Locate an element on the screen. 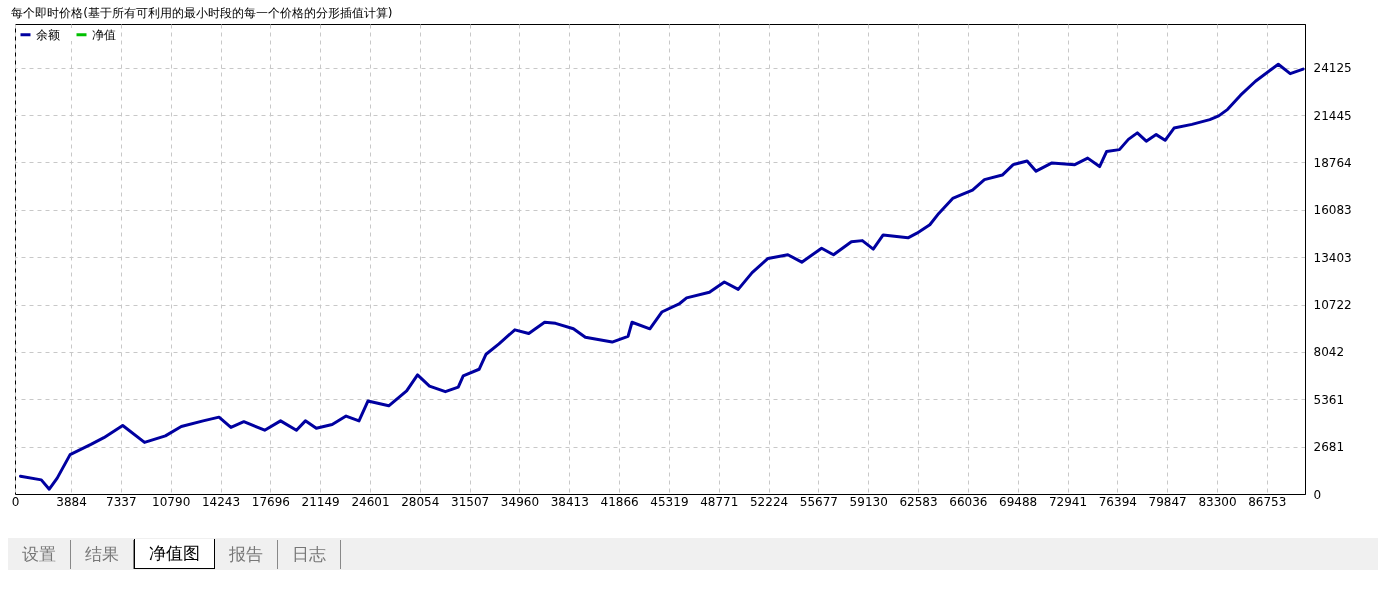 This screenshot has height=596, width=1393. x-tick-label: 69488 is located at coordinates (1018, 501).